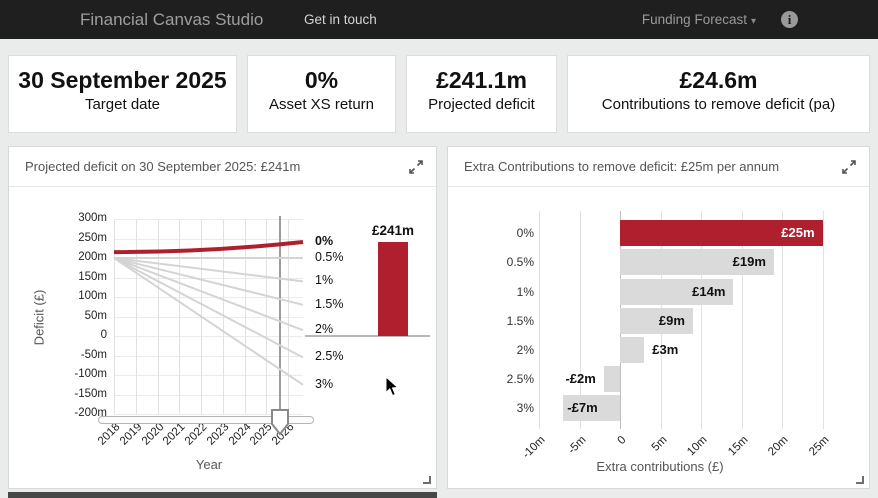  I want to click on fan-label-2: 1%, so click(324, 280).